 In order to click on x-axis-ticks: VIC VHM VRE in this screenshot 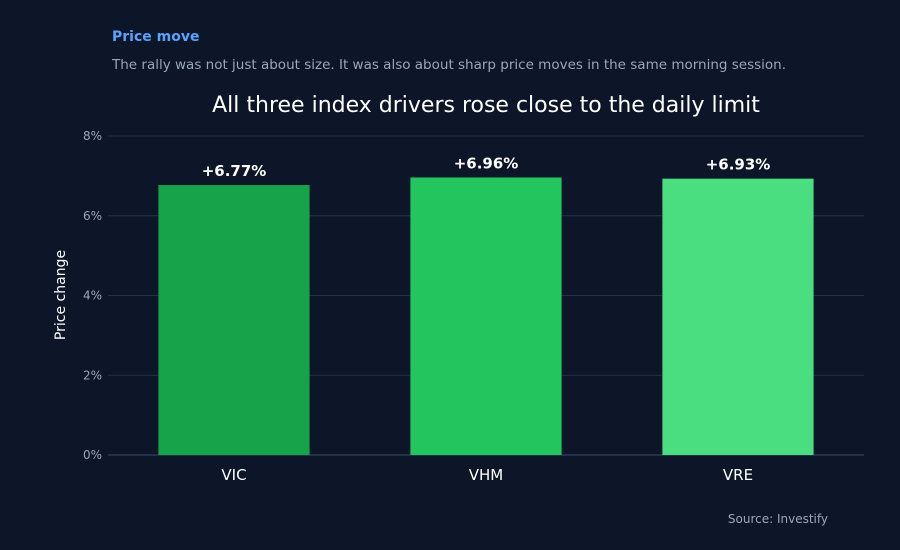, I will do `click(487, 475)`.